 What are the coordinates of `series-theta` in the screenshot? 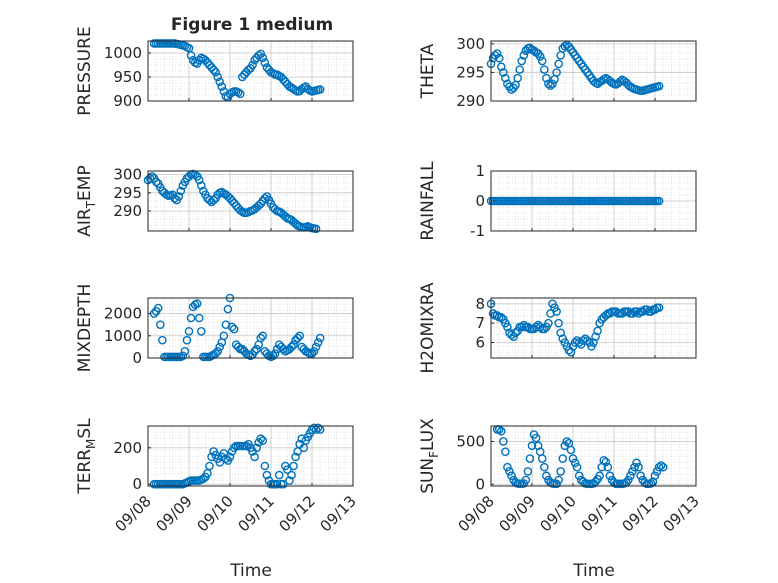 It's located at (575, 68).